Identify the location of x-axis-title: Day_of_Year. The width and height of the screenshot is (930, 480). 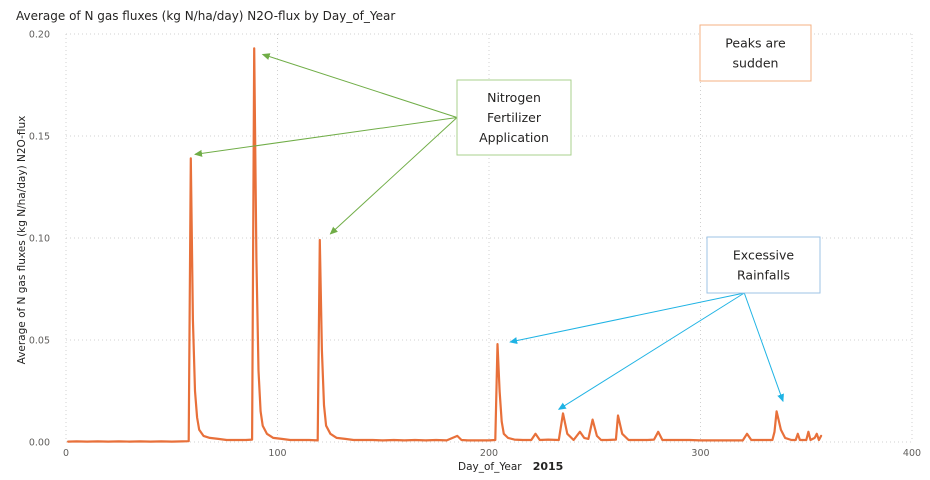
(490, 467).